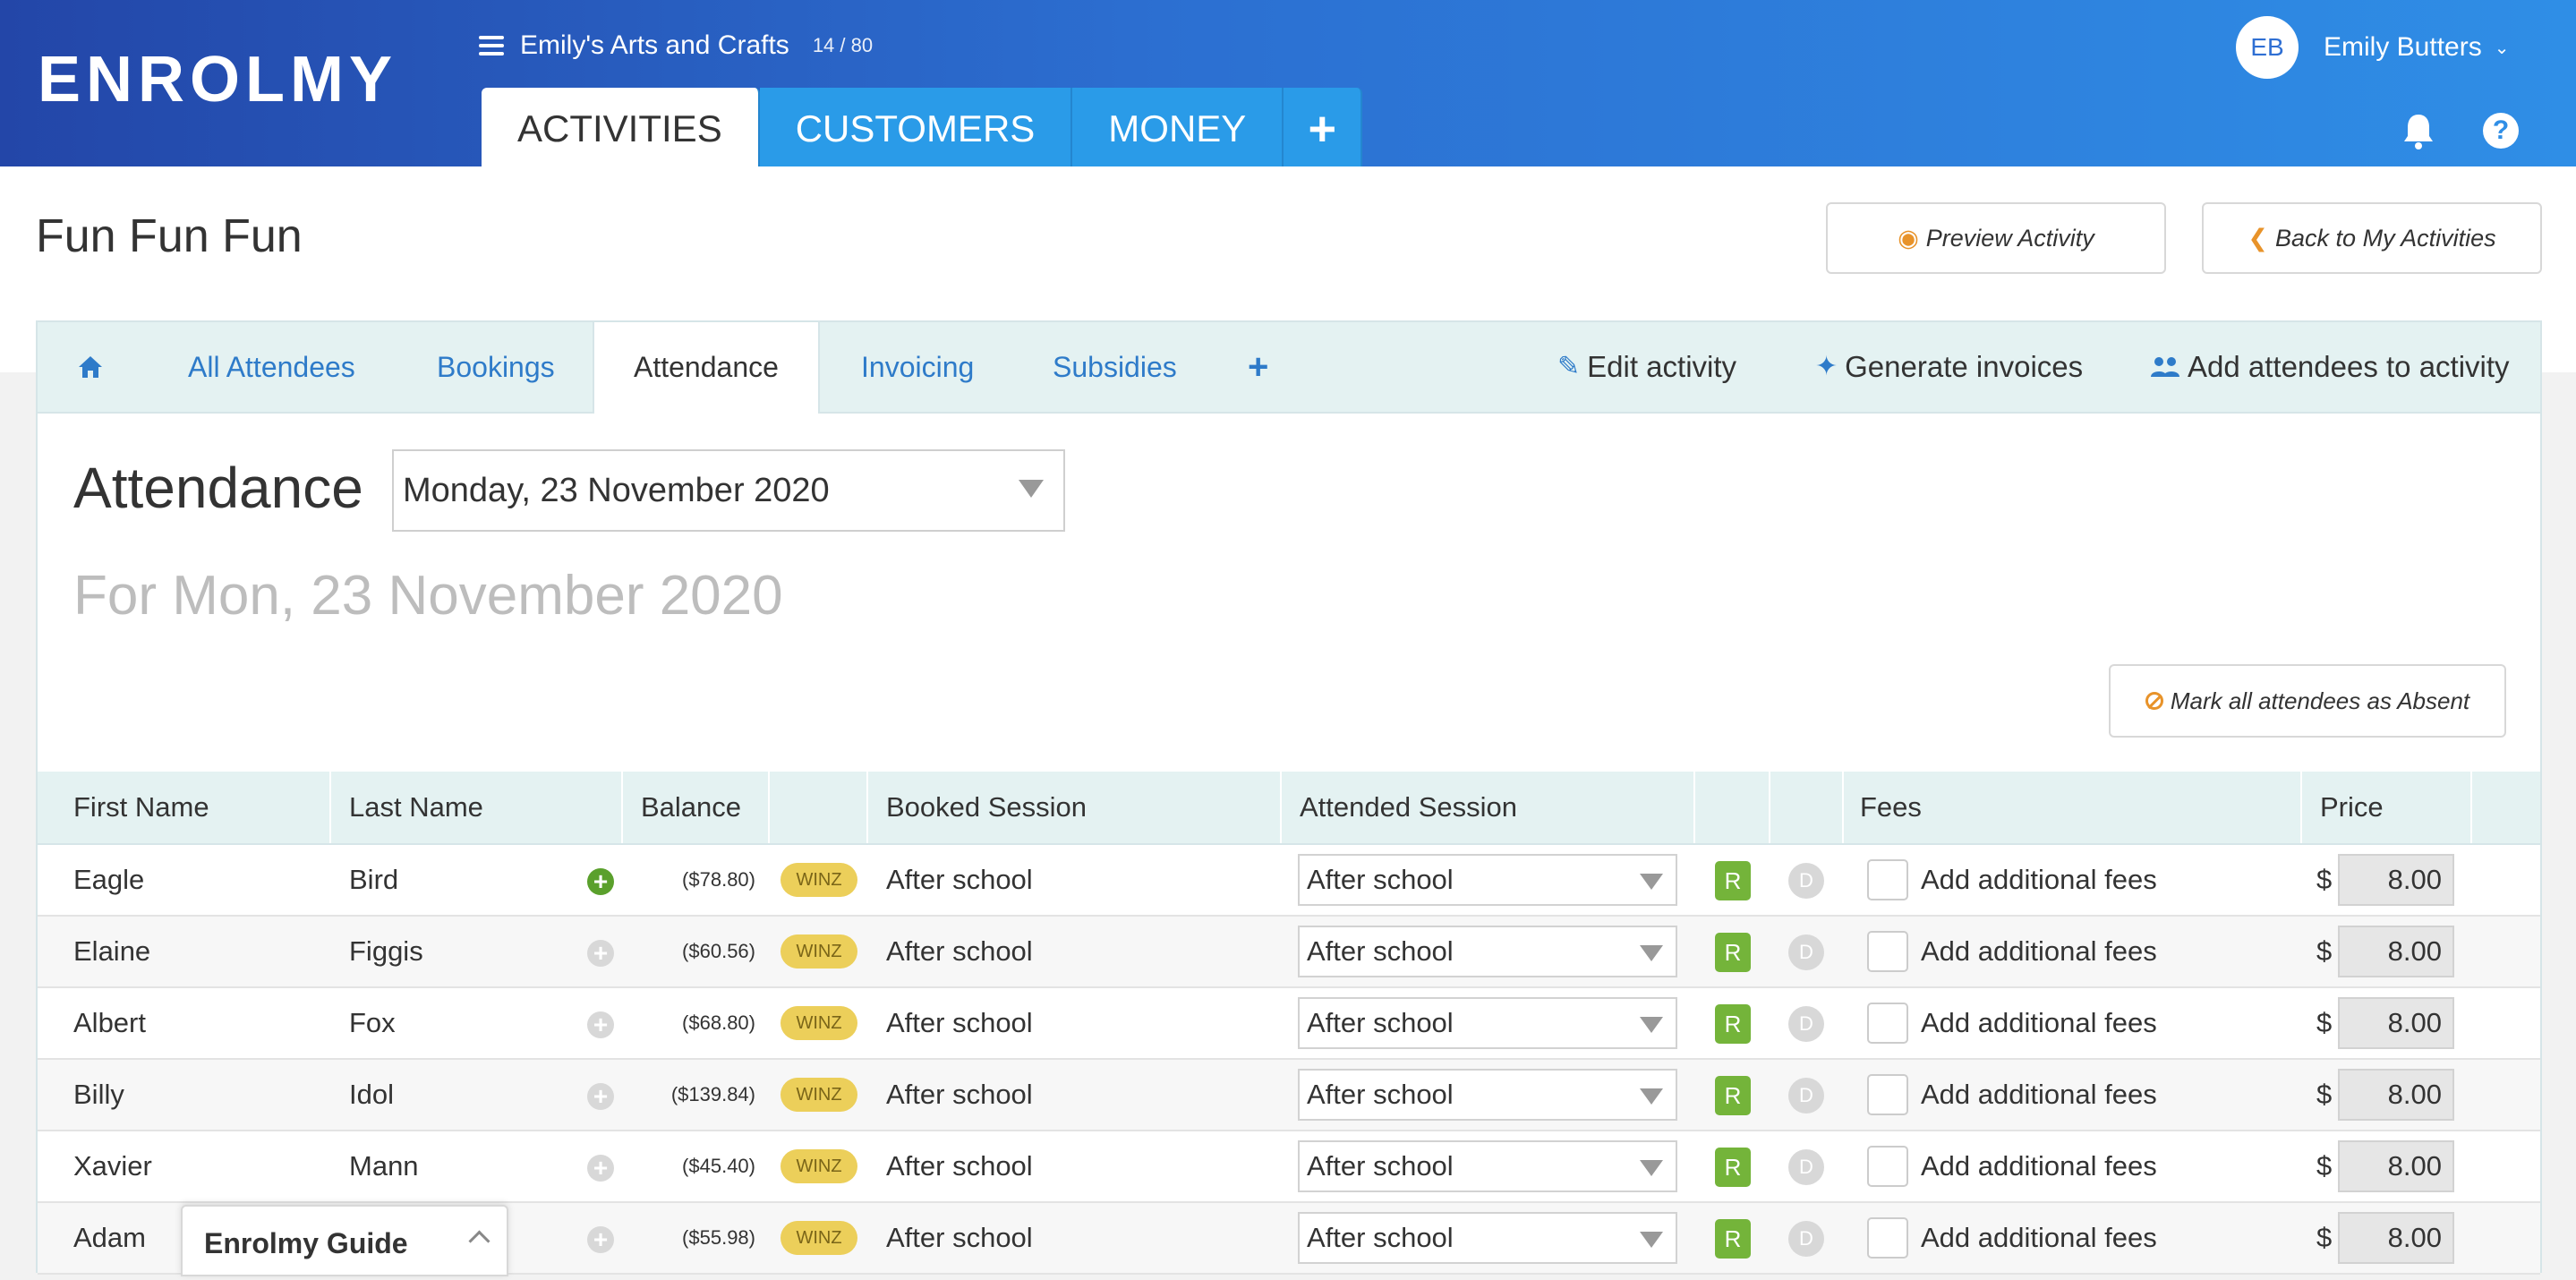  What do you see at coordinates (1258, 367) in the screenshot?
I see `add-tab-plus-icon: +` at bounding box center [1258, 367].